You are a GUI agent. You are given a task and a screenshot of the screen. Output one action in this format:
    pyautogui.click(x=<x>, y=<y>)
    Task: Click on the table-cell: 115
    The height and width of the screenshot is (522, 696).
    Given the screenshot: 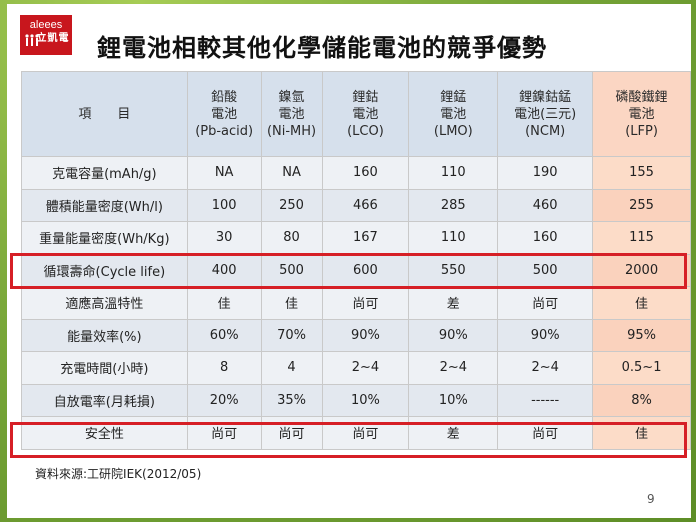 What is the action you would take?
    pyautogui.click(x=641, y=238)
    